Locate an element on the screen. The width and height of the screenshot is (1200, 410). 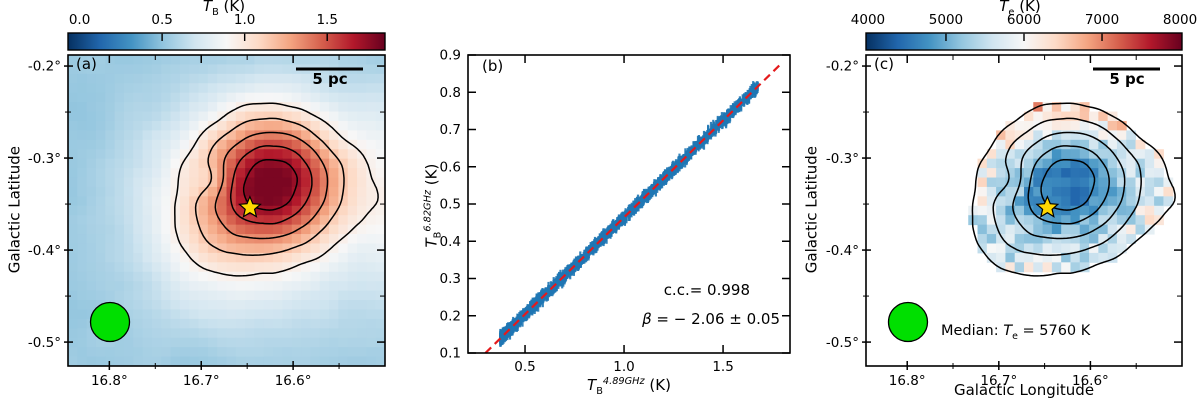
y-axis-label-c: Galactic Latitude is located at coordinates (811, 210).